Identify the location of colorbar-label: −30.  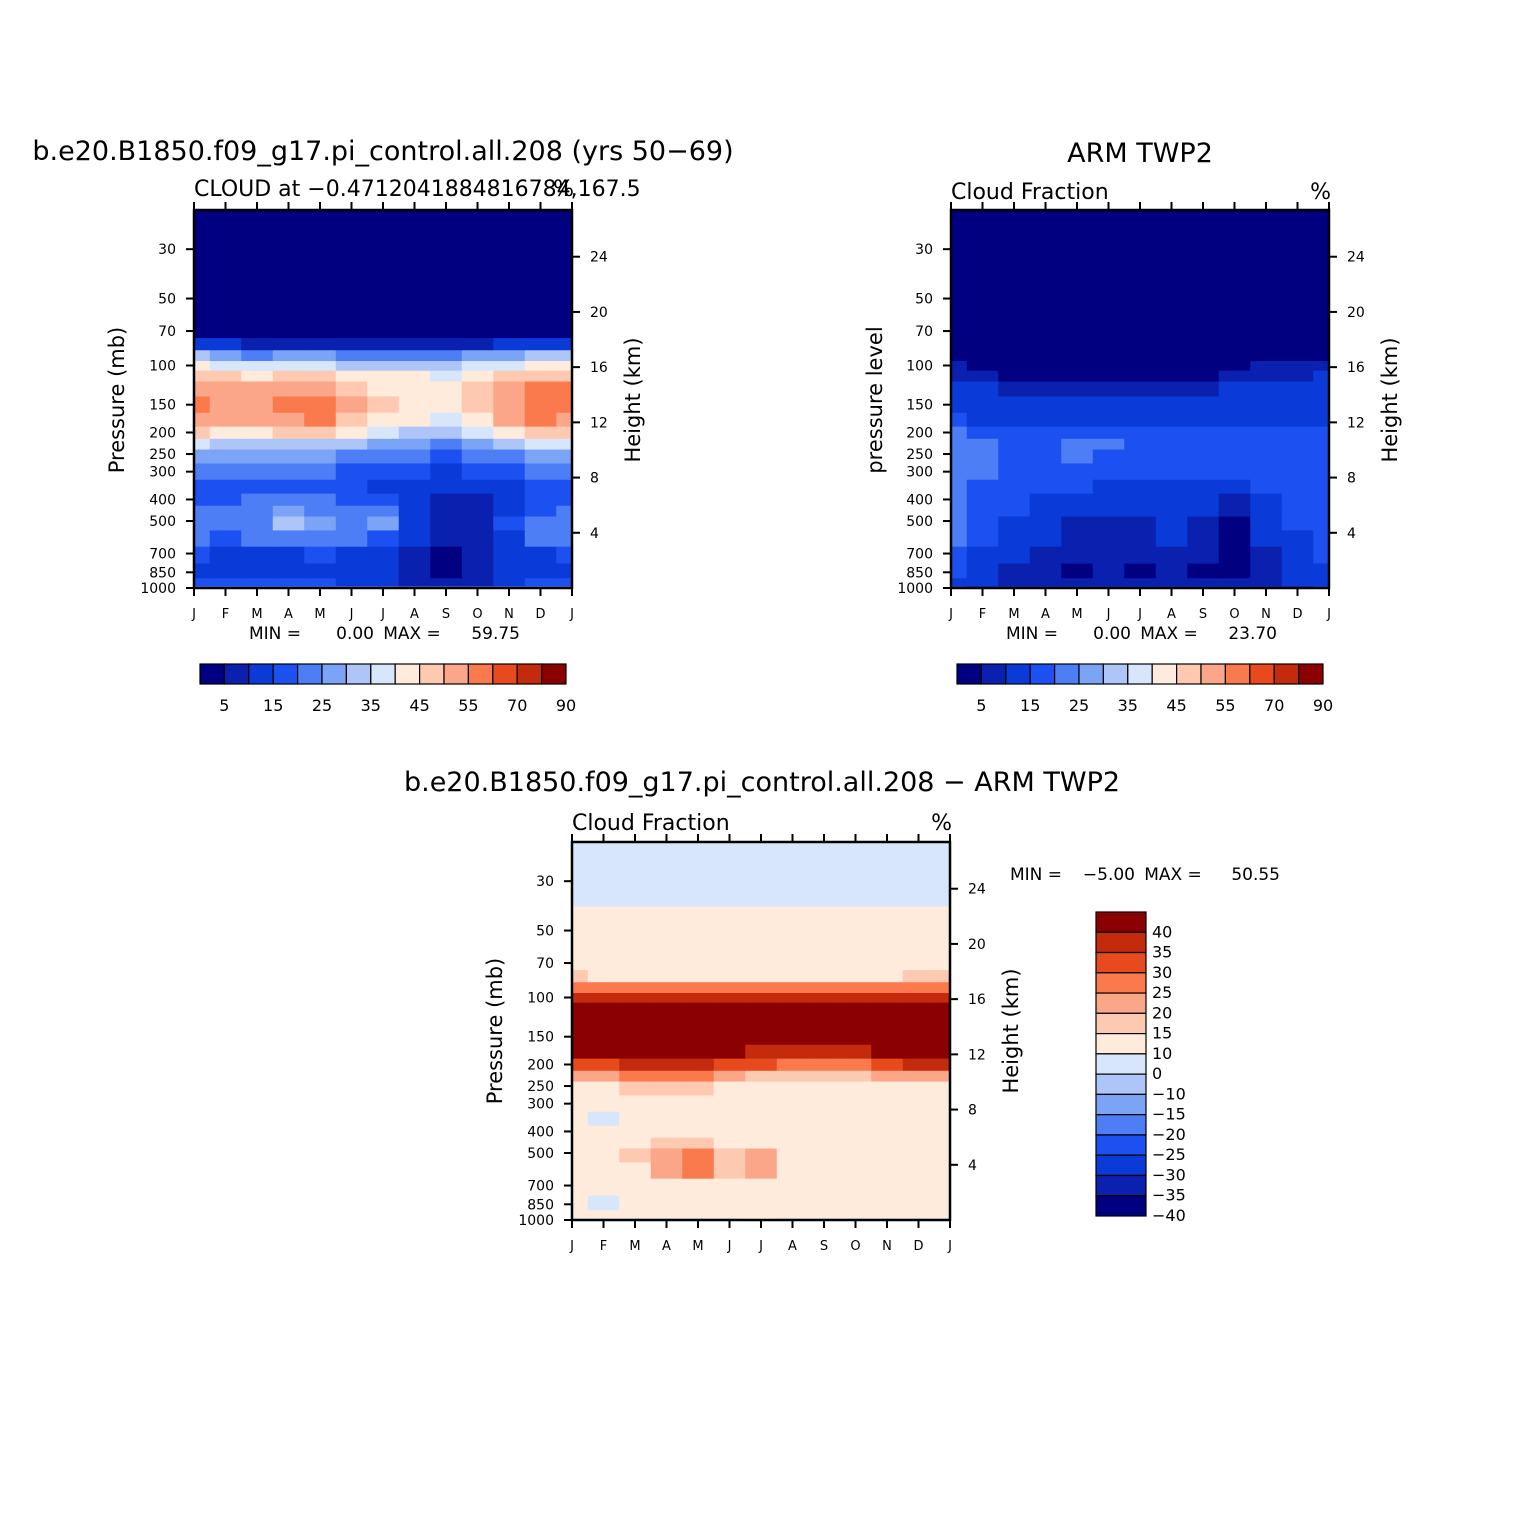
(1169, 1174).